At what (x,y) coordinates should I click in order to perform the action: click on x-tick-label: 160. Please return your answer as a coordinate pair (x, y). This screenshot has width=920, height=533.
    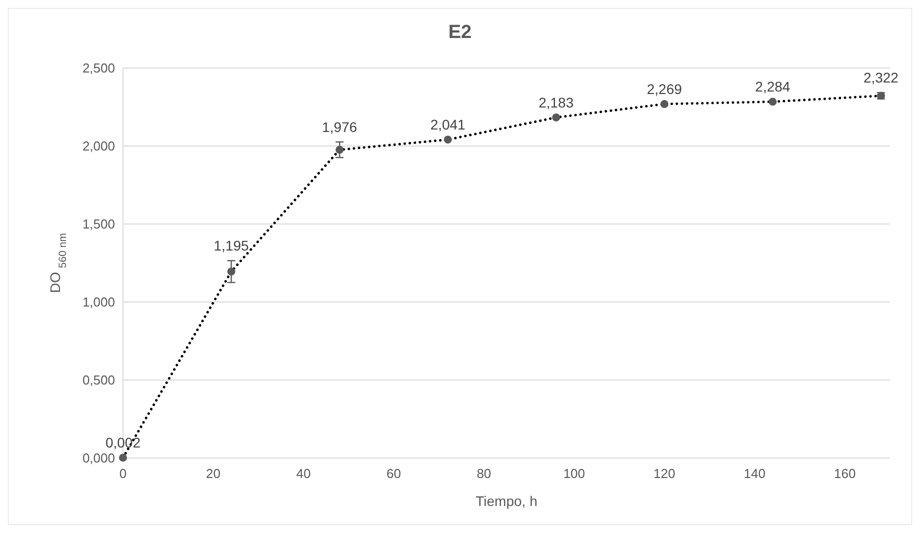
    Looking at the image, I should click on (845, 473).